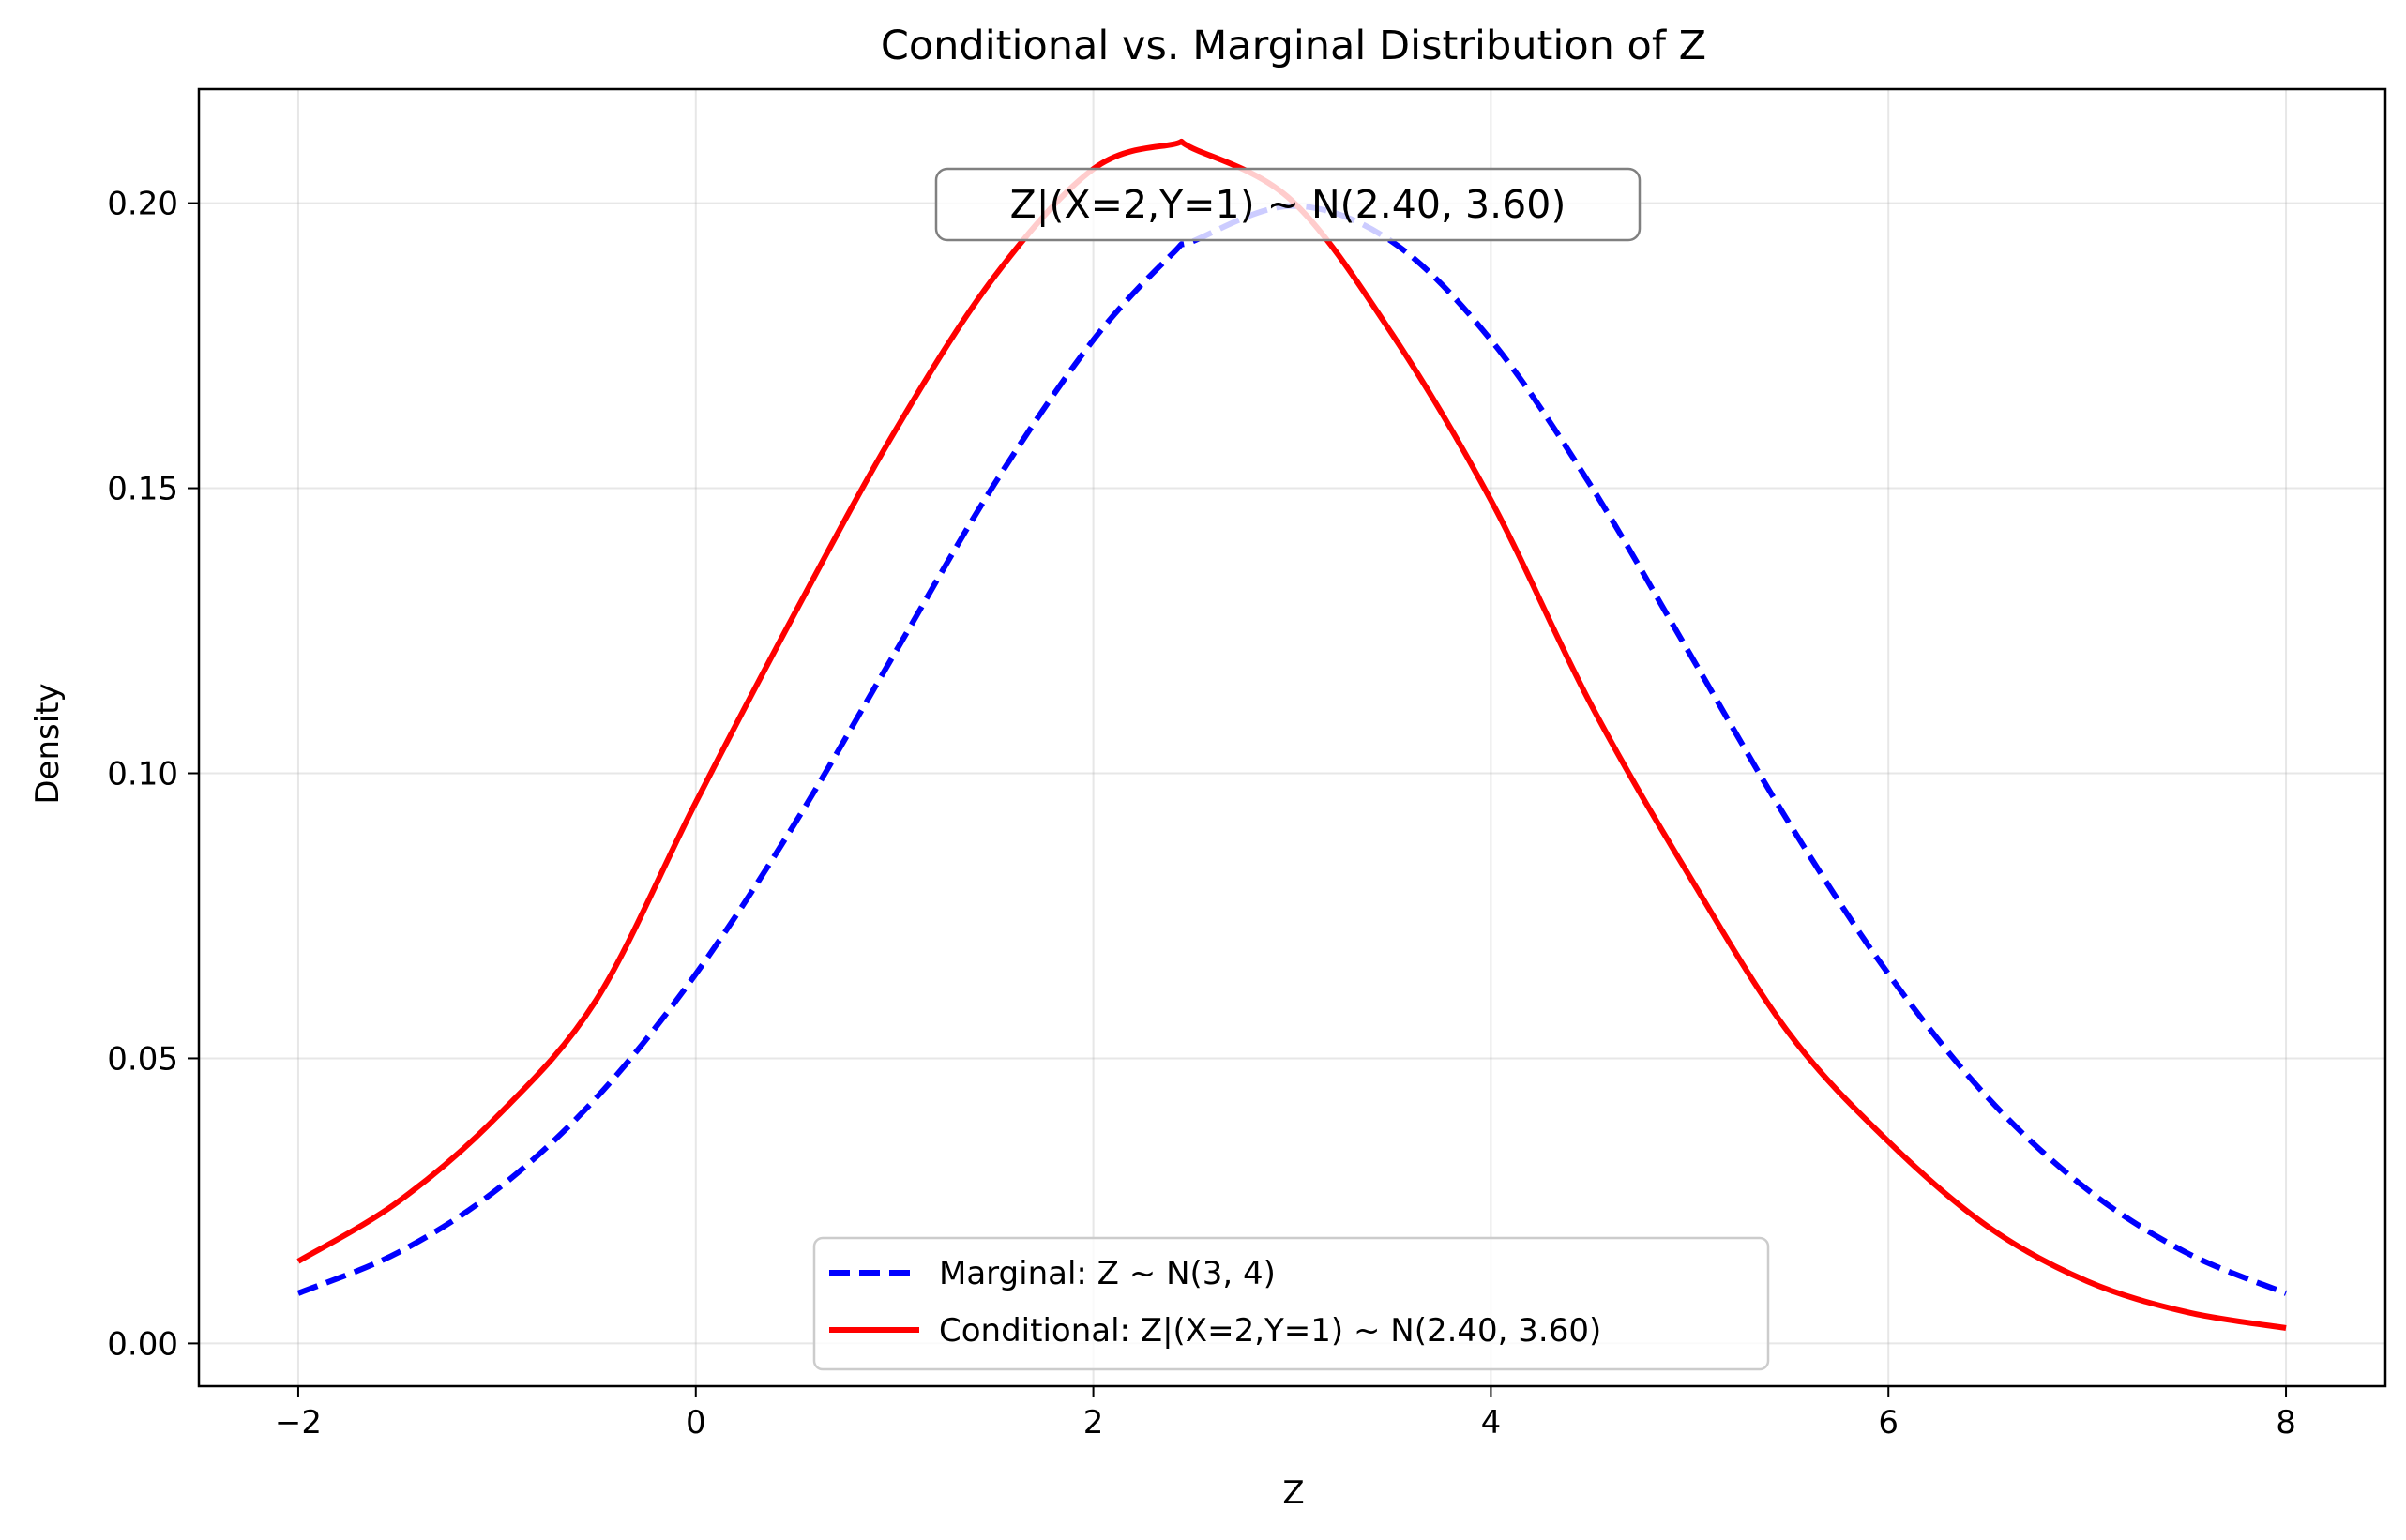  What do you see at coordinates (1107, 1273) in the screenshot?
I see `legend-label-marginal: Marginal: Z ~ N(3, 4)` at bounding box center [1107, 1273].